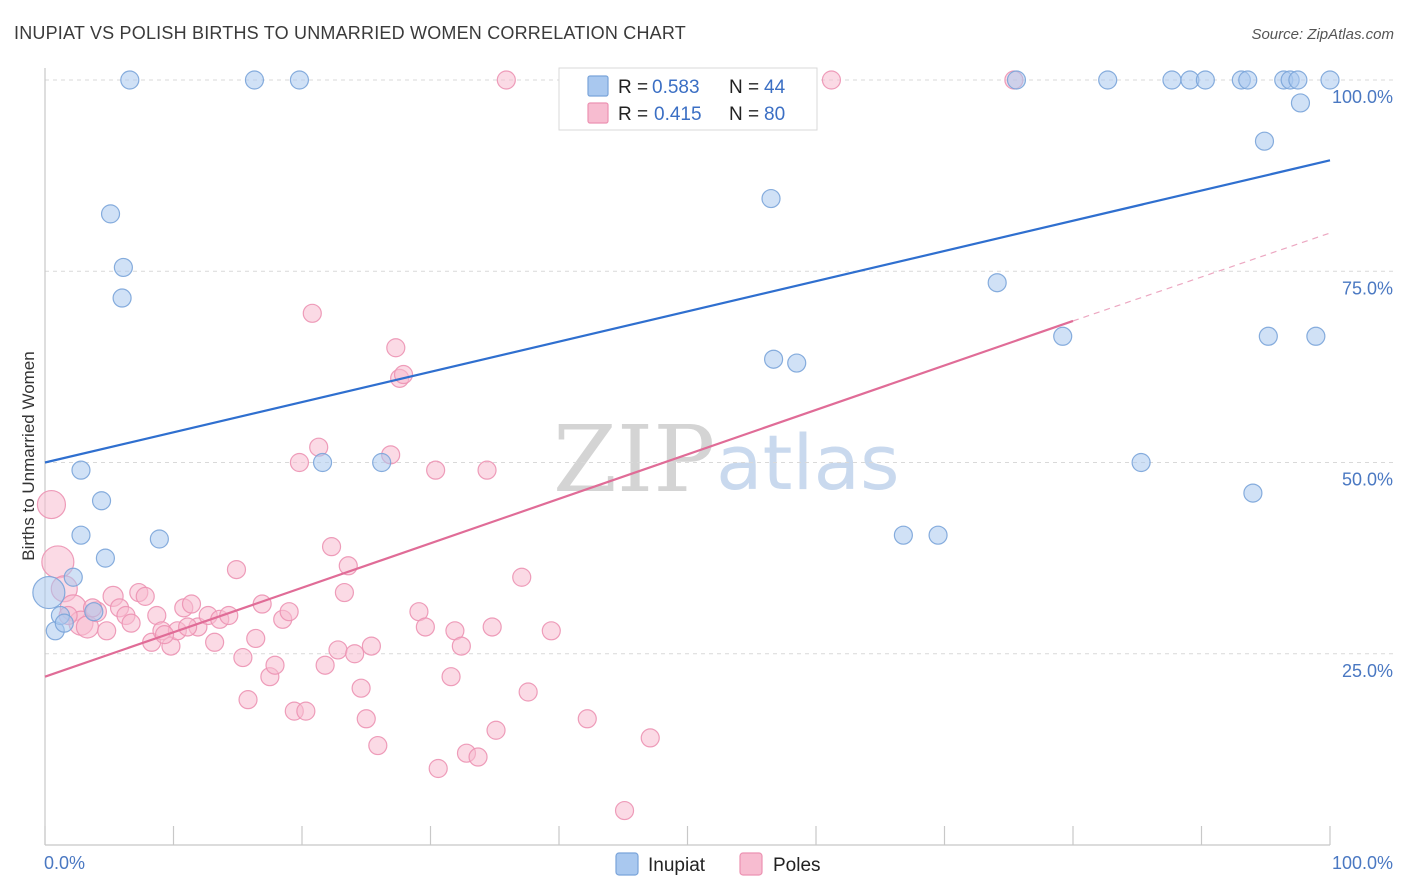 This screenshot has height=892, width=1406. What do you see at coordinates (677, 865) in the screenshot?
I see `bottom-legend-inupiat: Inupiat` at bounding box center [677, 865].